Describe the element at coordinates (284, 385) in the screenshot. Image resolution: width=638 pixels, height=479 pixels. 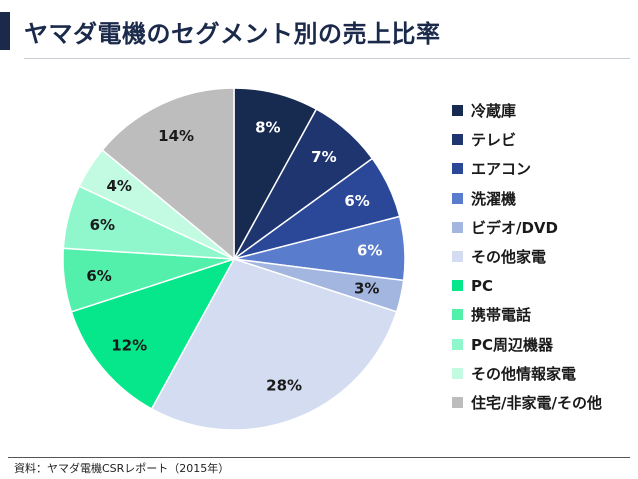
I see `slice-data-label-5: 28%` at that location.